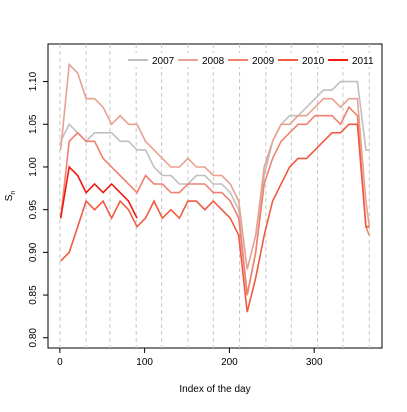  Describe the element at coordinates (363, 61) in the screenshot. I see `legend-label: 2011` at that location.